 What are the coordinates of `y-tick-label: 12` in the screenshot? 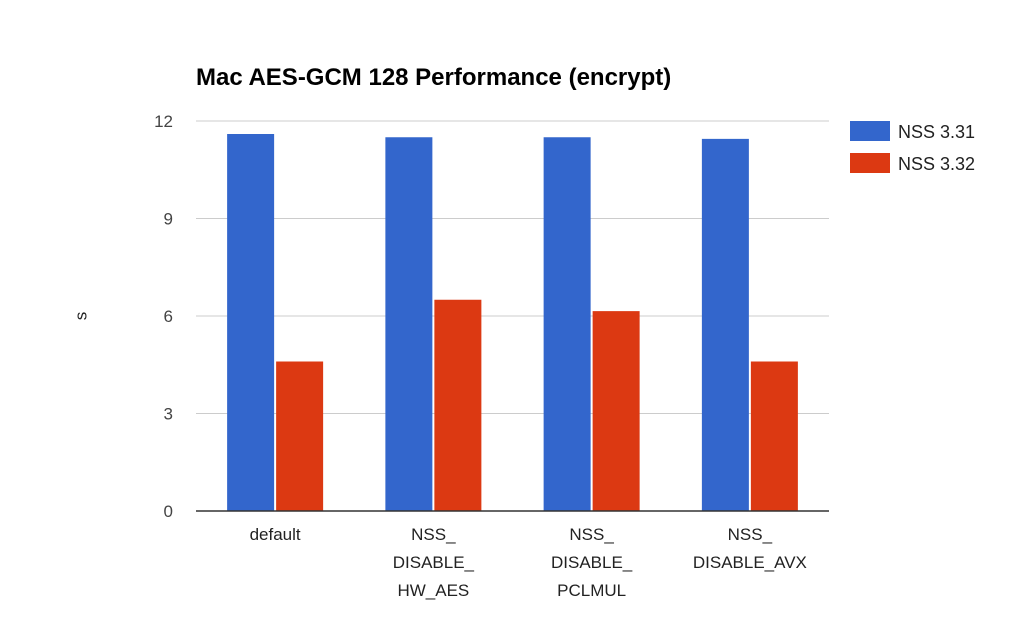 It's located at (163, 121).